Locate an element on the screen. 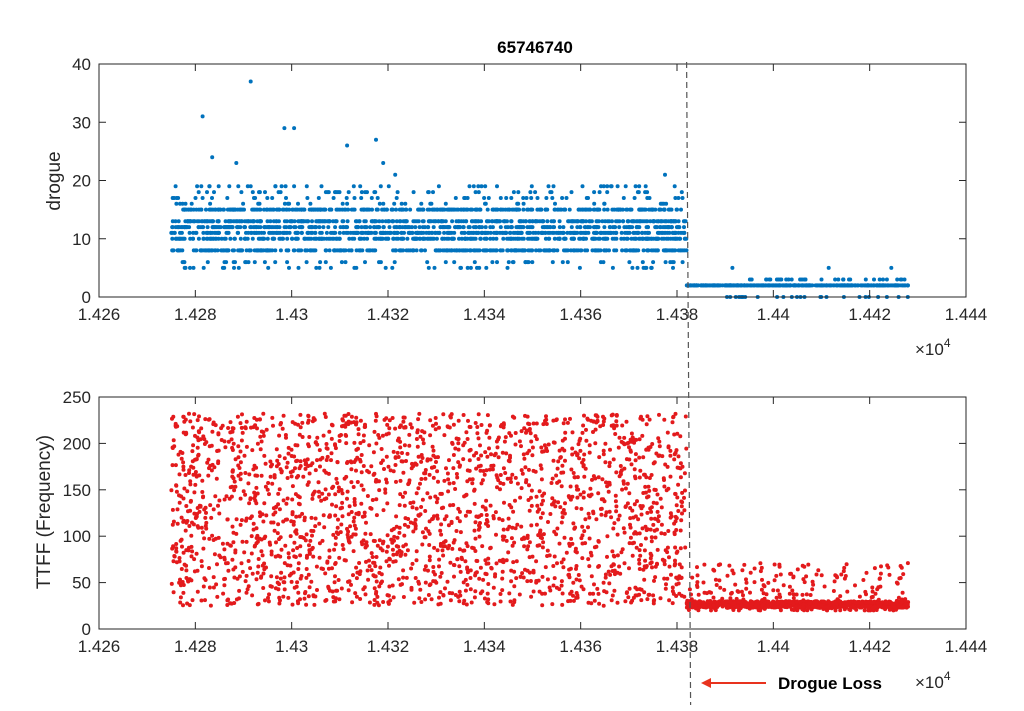  top-x-tick-label: 1.434 is located at coordinates (484, 314).